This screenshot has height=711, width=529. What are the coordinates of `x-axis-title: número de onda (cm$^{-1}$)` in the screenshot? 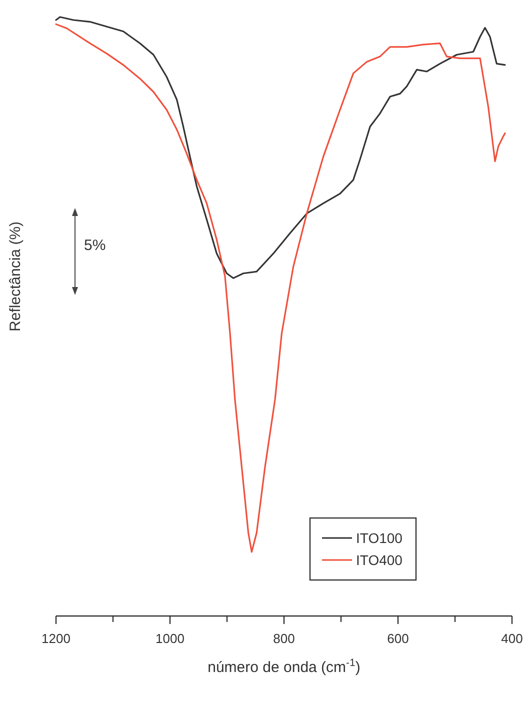 It's located at (284, 666).